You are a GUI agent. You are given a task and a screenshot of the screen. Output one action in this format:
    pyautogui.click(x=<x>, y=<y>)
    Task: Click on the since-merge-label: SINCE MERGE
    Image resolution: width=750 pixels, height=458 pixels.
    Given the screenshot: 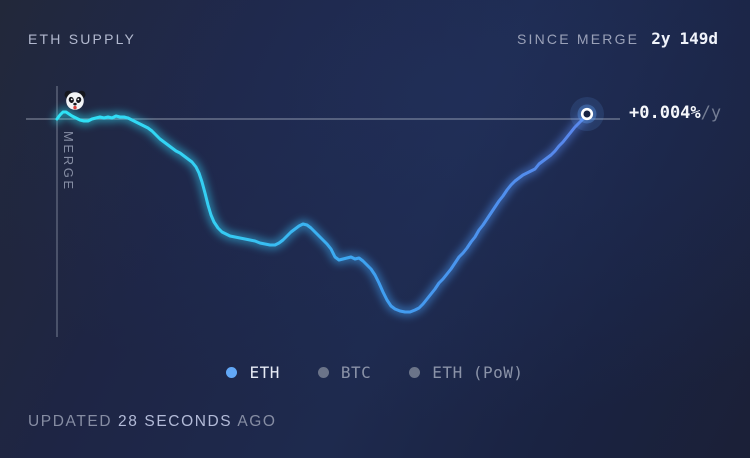 What is the action you would take?
    pyautogui.click(x=578, y=39)
    